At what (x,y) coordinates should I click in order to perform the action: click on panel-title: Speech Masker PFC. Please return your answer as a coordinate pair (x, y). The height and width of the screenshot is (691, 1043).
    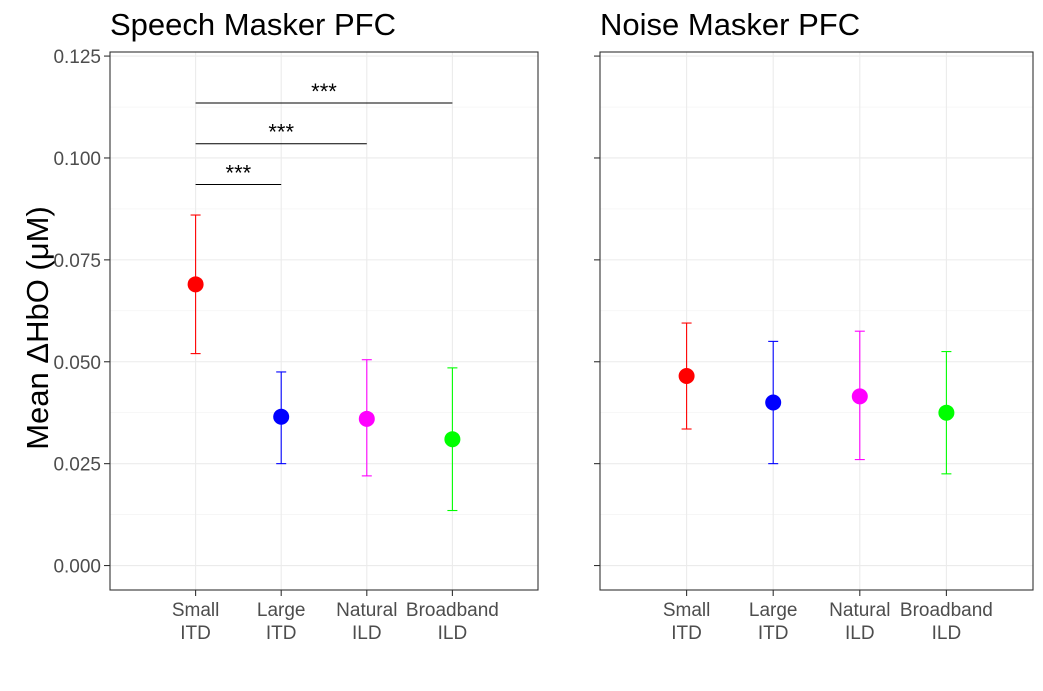
    Looking at the image, I should click on (253, 24).